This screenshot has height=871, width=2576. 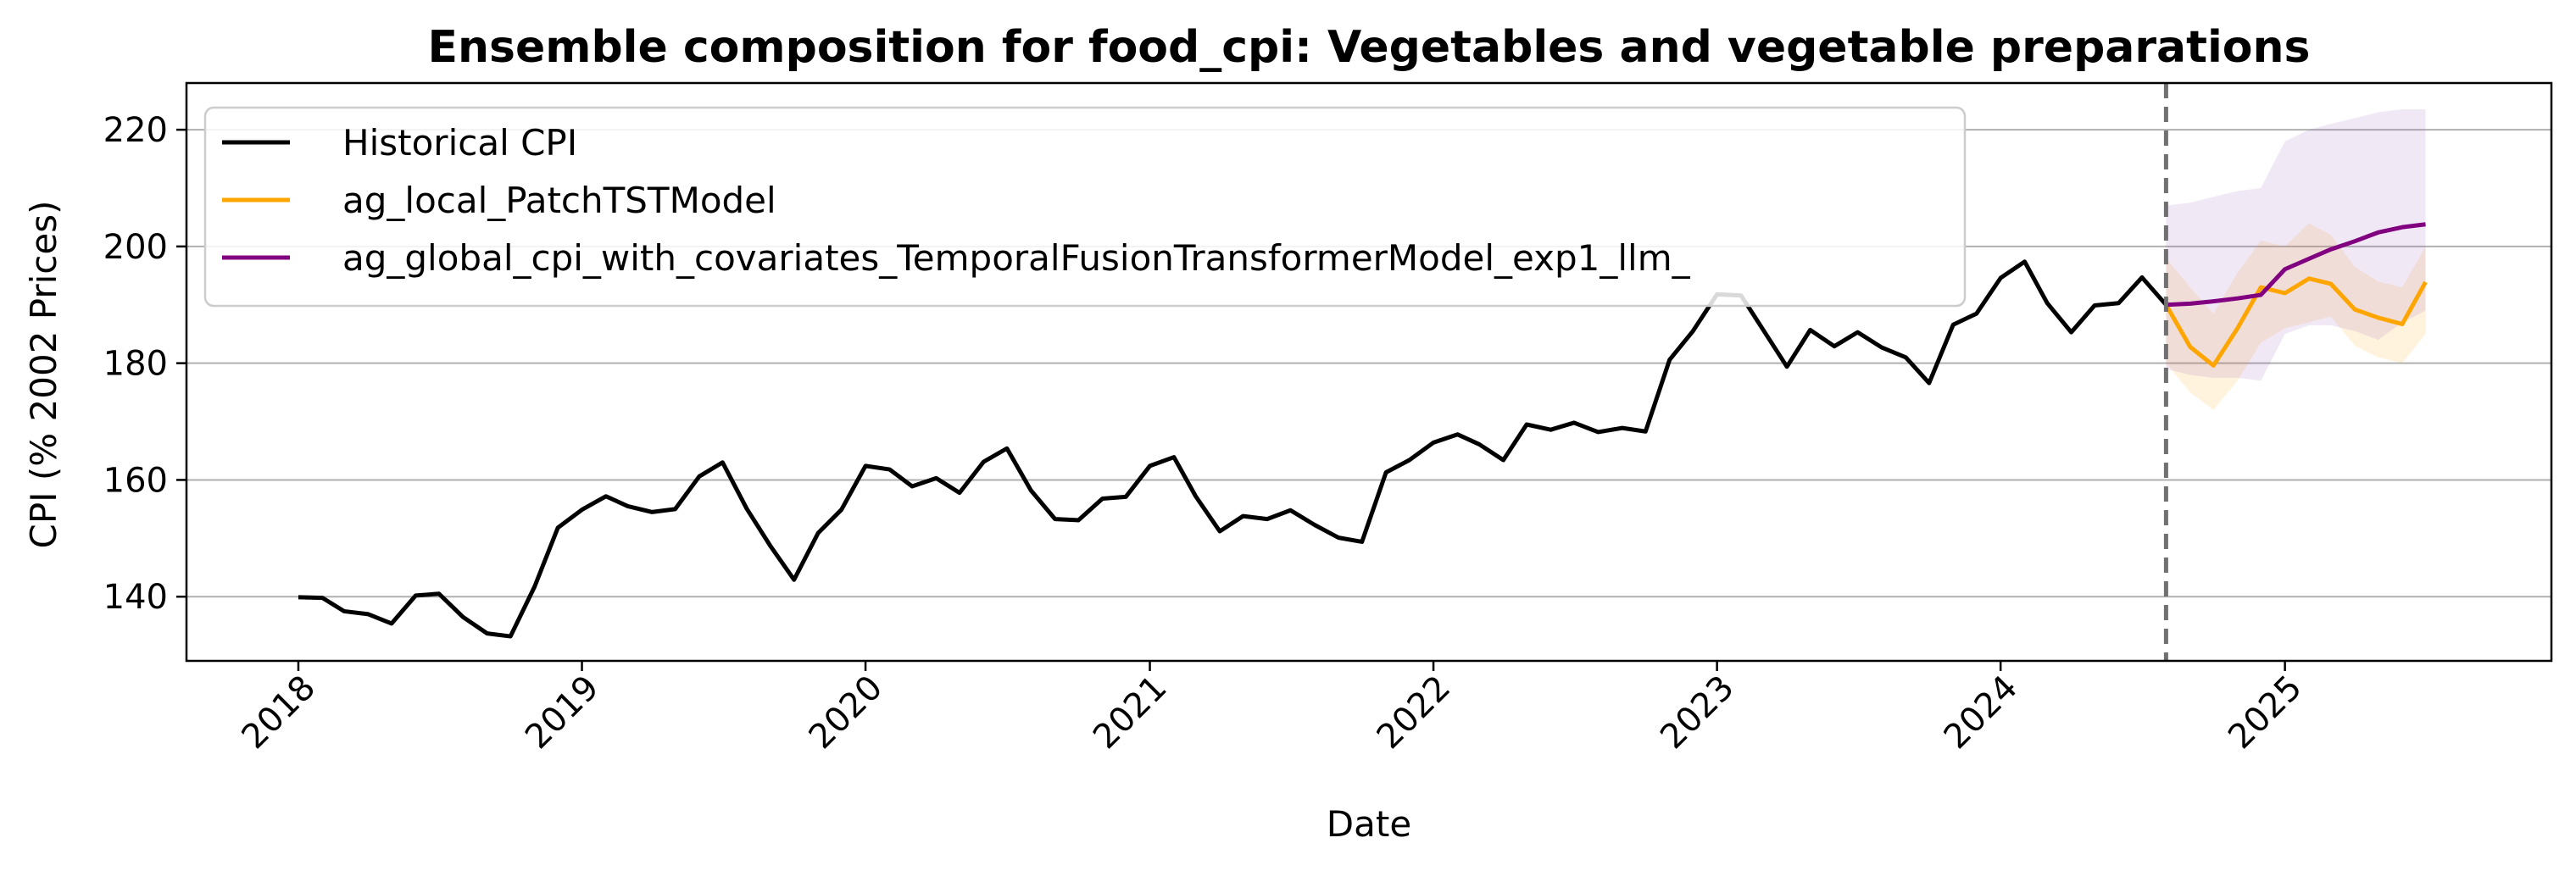 I want to click on y-axis-label: CPI (% 2002 Prices), so click(x=43, y=375).